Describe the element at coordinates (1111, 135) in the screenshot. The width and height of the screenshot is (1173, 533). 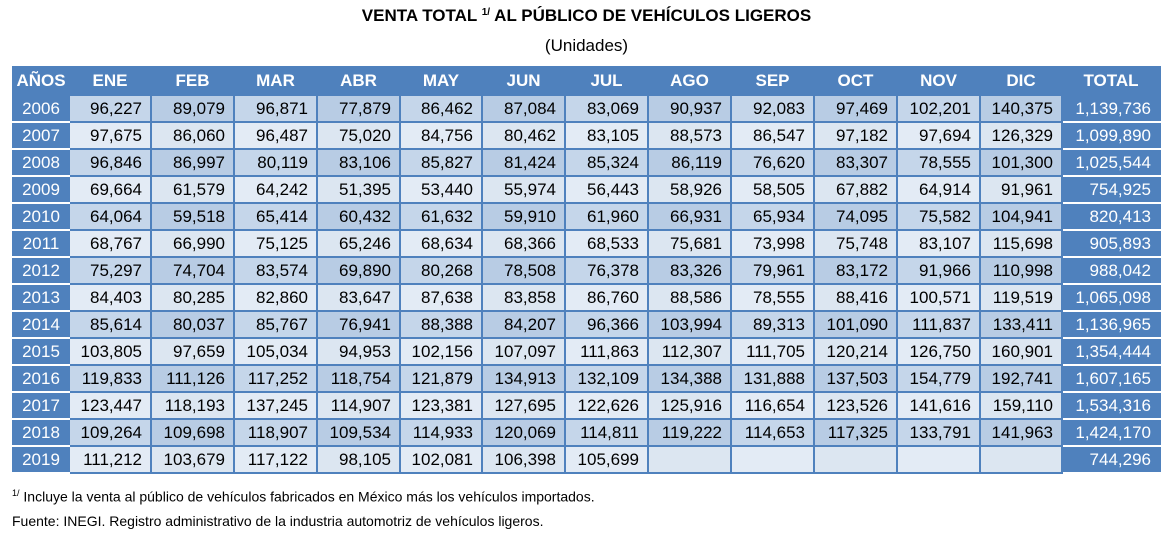
I see `total-cell: 1,099,890` at that location.